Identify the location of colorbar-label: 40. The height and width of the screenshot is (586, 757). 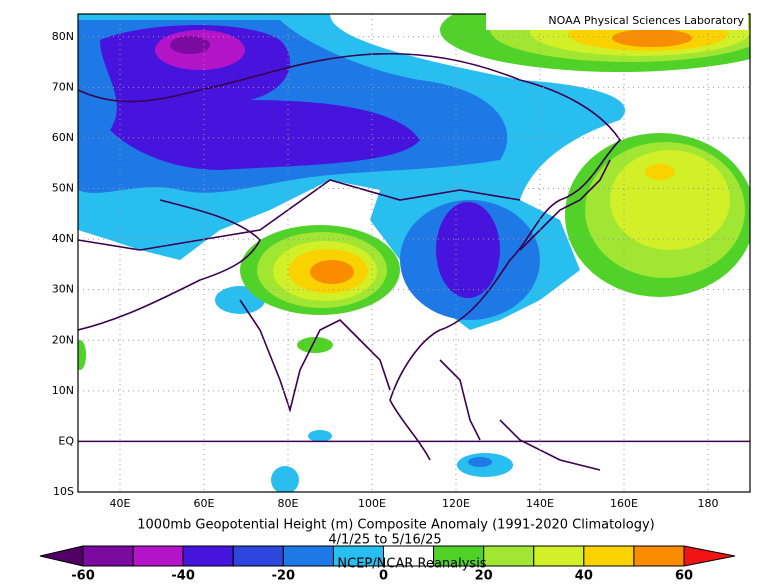
(584, 576).